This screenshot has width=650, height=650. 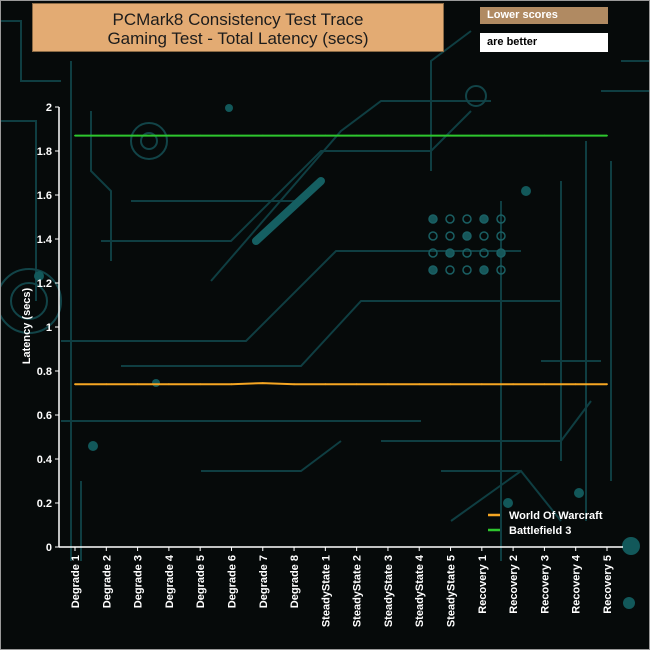 What do you see at coordinates (545, 584) in the screenshot?
I see `x-tick-label: Recovery 3` at bounding box center [545, 584].